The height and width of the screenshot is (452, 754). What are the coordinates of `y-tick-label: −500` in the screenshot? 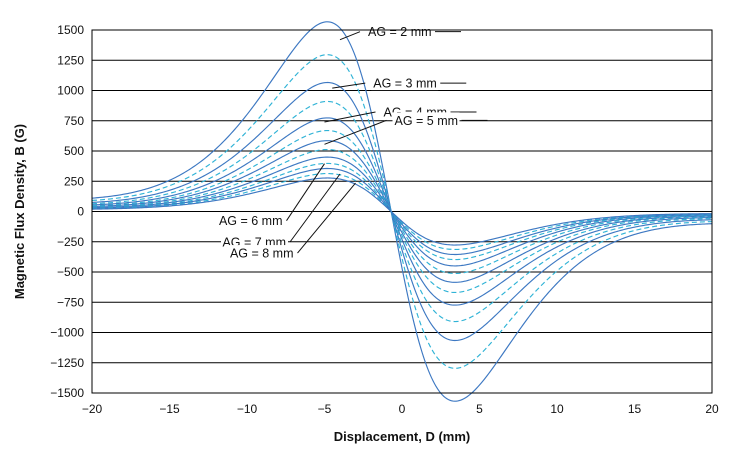 It's located at (70, 272).